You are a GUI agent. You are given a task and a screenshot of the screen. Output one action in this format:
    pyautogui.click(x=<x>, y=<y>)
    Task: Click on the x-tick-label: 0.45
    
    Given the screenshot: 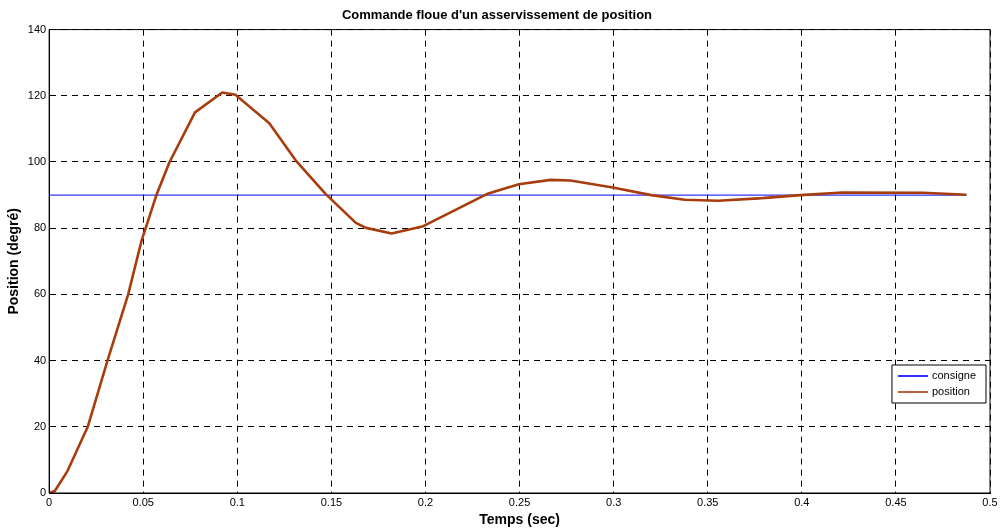 What is the action you would take?
    pyautogui.click(x=896, y=501)
    